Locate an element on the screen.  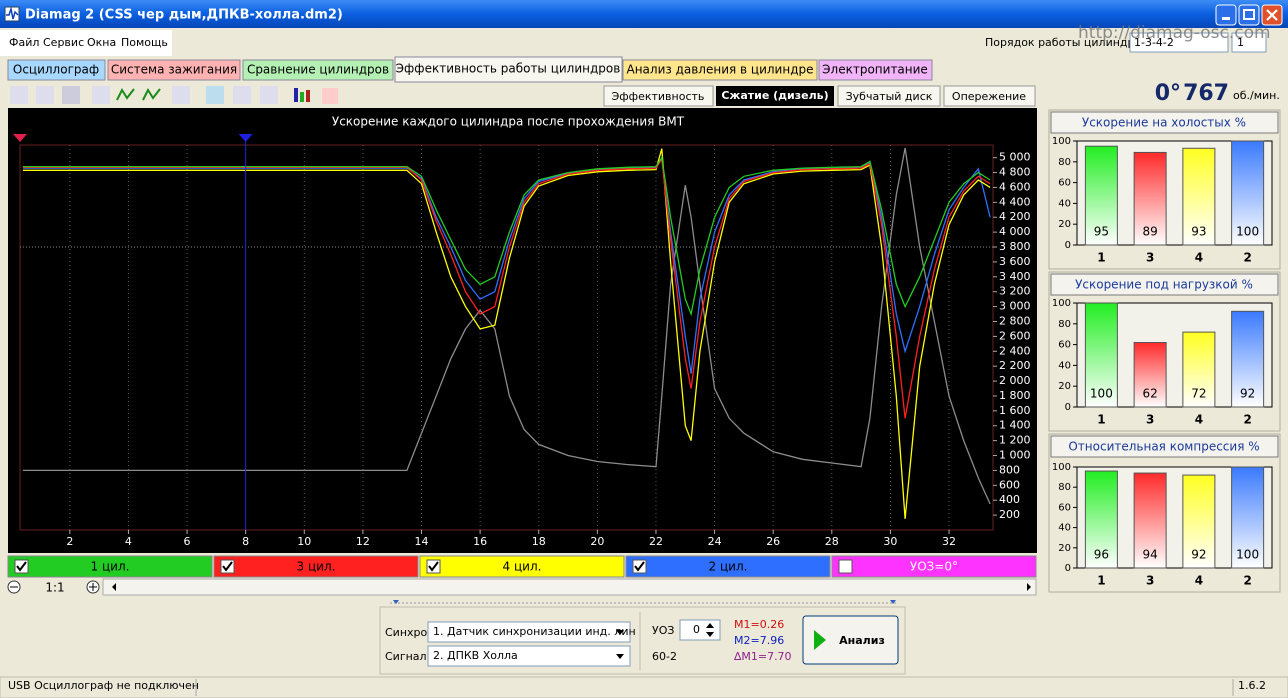
tab-active is located at coordinates (508, 69).